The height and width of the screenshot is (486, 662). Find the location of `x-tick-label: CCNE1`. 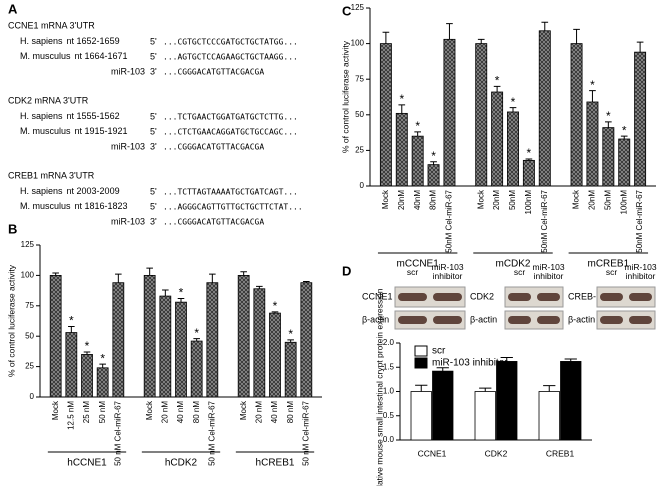

x-tick-label: CCNE1 is located at coordinates (432, 453).